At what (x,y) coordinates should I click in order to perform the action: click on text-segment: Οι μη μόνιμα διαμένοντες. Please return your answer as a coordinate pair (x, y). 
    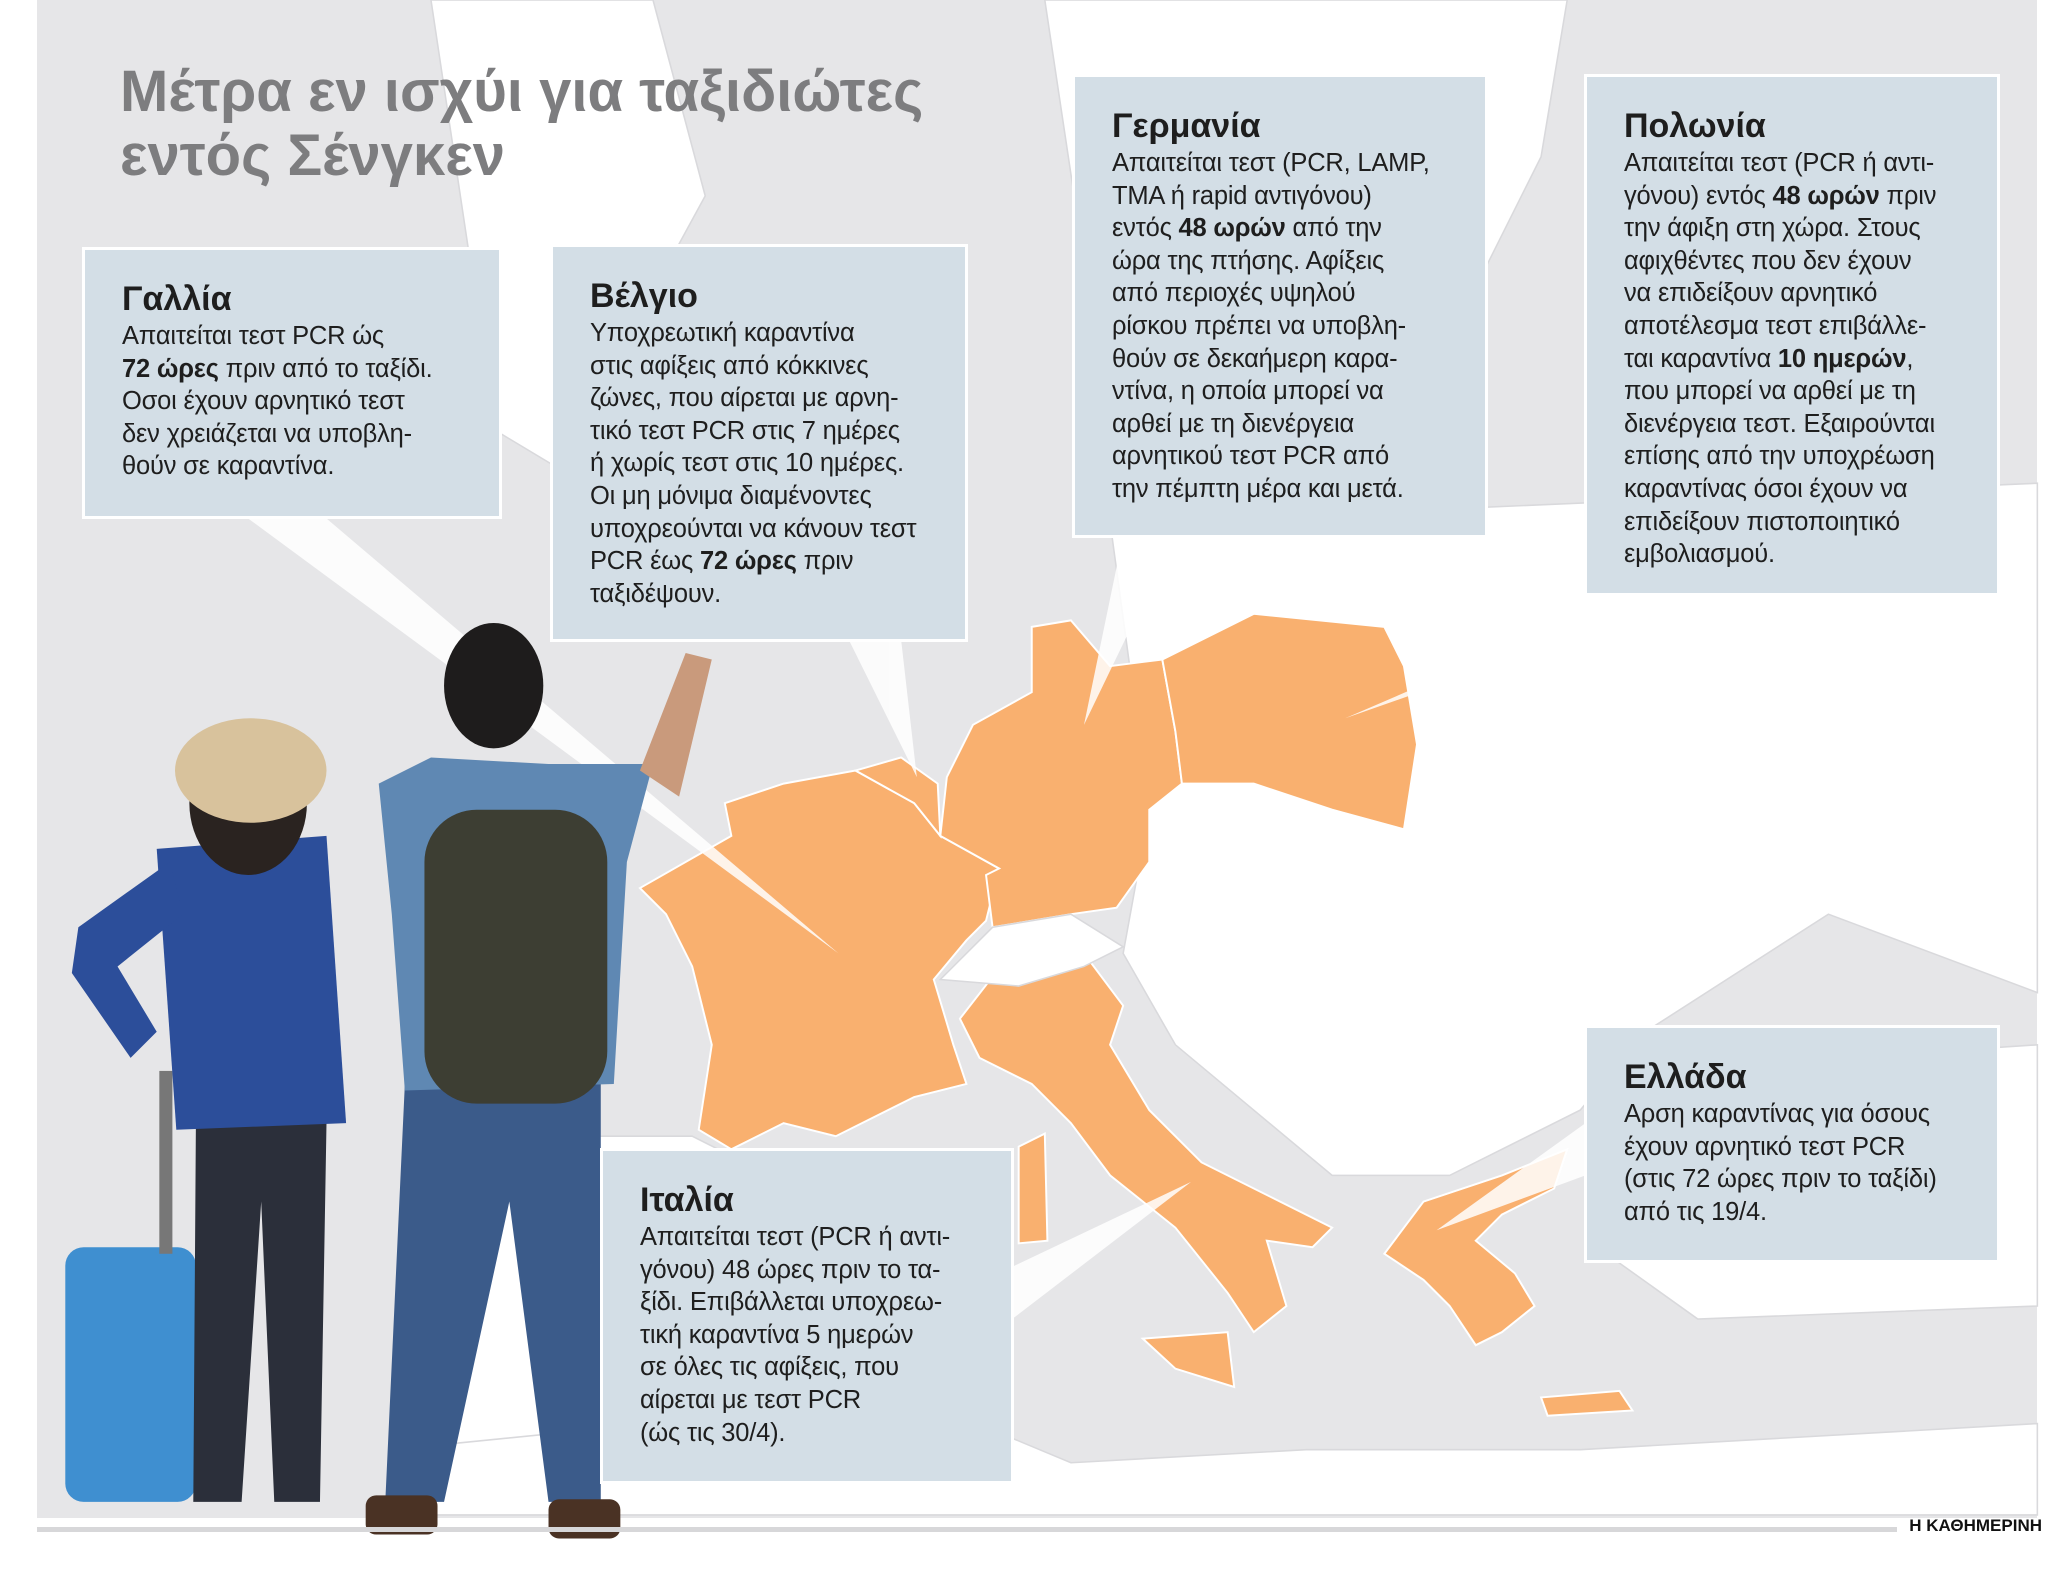
    Looking at the image, I should click on (731, 495).